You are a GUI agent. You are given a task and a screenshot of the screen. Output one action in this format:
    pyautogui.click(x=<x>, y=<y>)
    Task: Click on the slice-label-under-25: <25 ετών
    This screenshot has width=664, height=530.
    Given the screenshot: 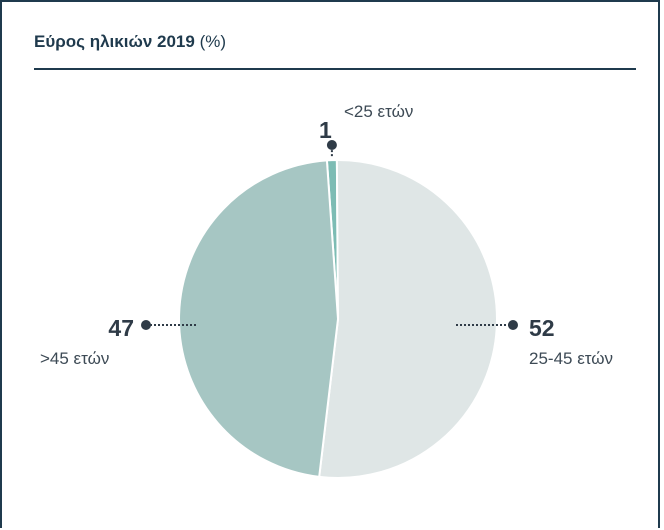 What is the action you would take?
    pyautogui.click(x=378, y=111)
    